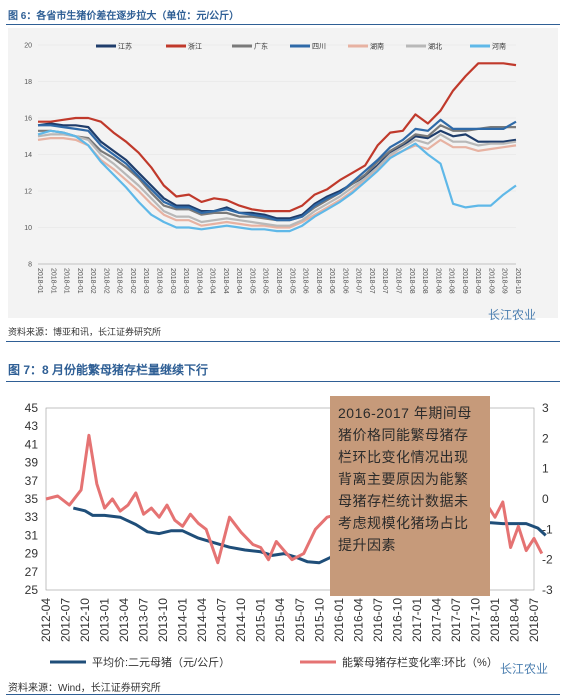 This screenshot has width=566, height=698. Describe the element at coordinates (46, 620) in the screenshot. I see `x-tick-label: 2012-04` at that location.